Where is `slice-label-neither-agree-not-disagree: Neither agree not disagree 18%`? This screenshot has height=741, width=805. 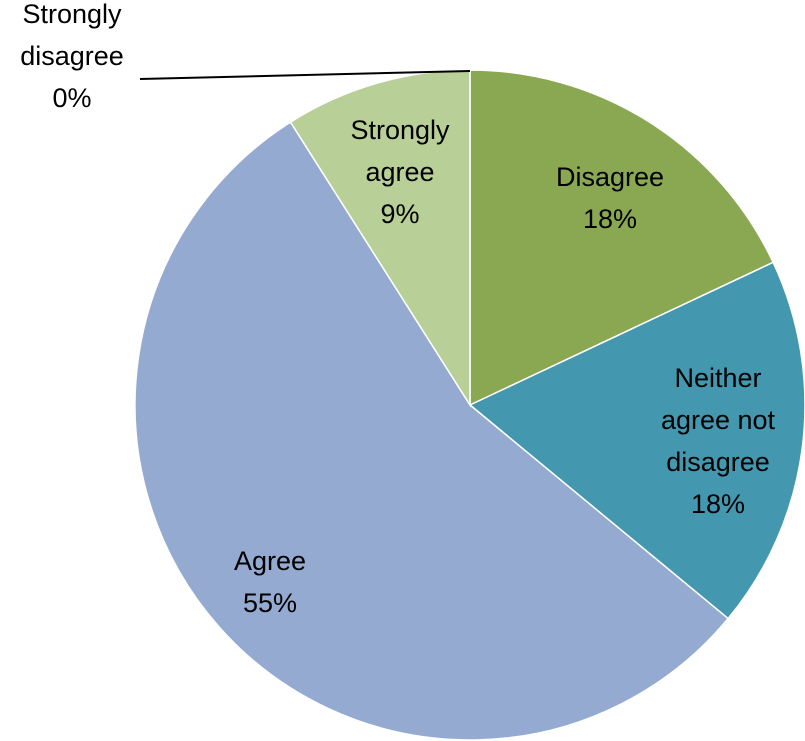
slice-label-neither-agree-not-disagree: Neither agree not disagree 18% is located at coordinates (718, 441).